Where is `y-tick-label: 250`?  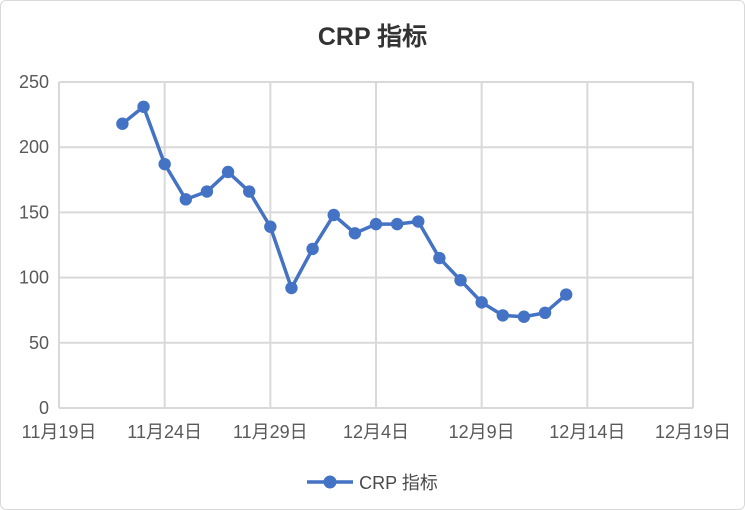
y-tick-label: 250 is located at coordinates (34, 82).